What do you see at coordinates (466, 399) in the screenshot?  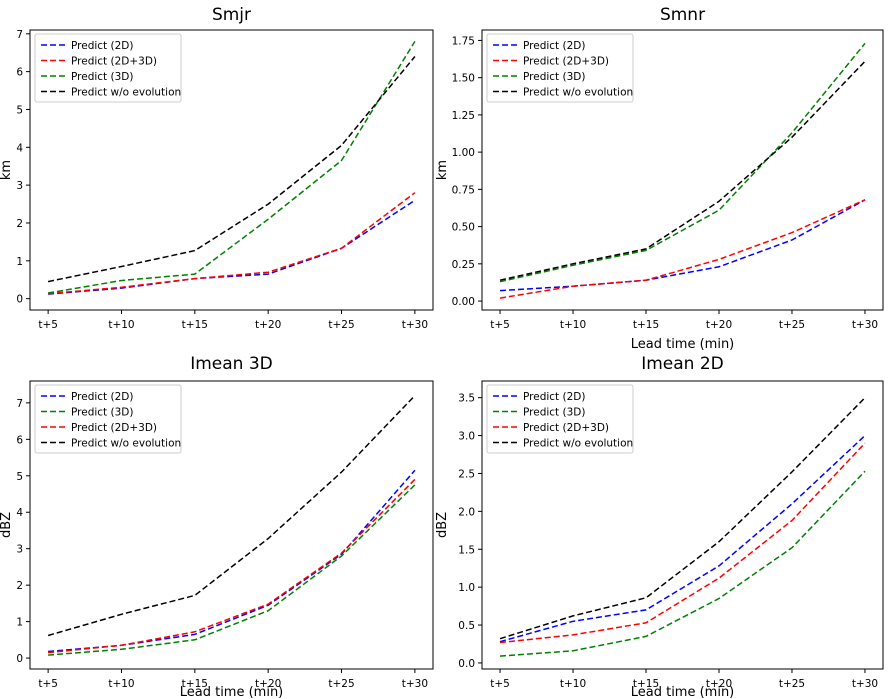 I see `y-tick-label: 3.5` at bounding box center [466, 399].